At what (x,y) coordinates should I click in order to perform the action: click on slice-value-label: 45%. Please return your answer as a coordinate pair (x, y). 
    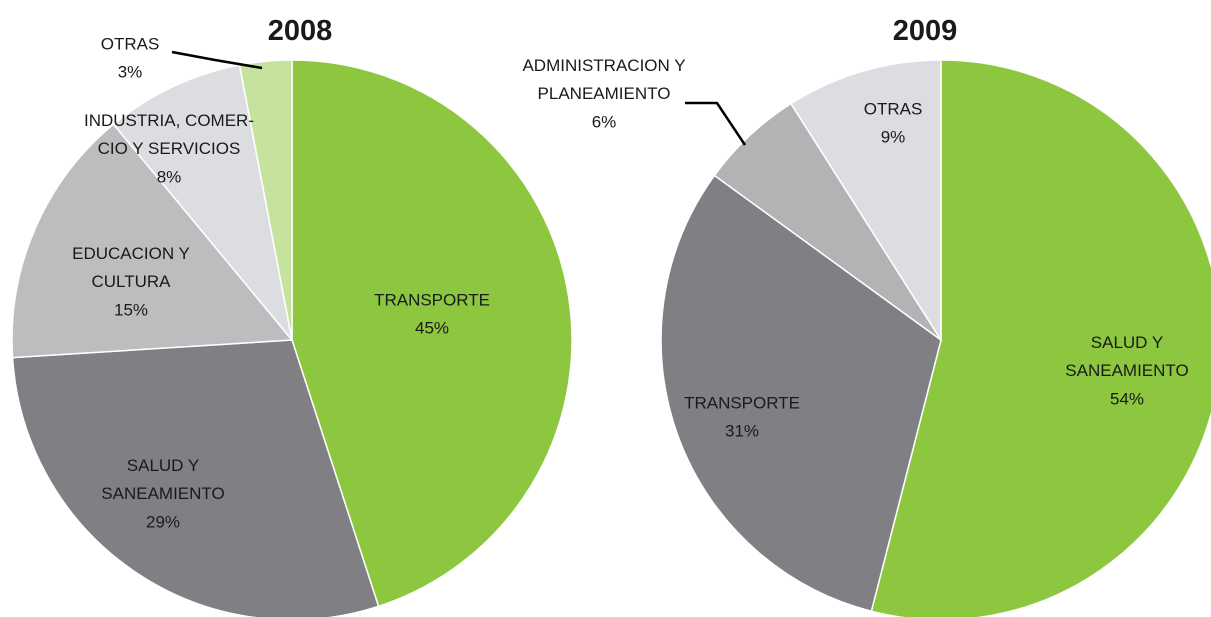
    Looking at the image, I should click on (432, 327).